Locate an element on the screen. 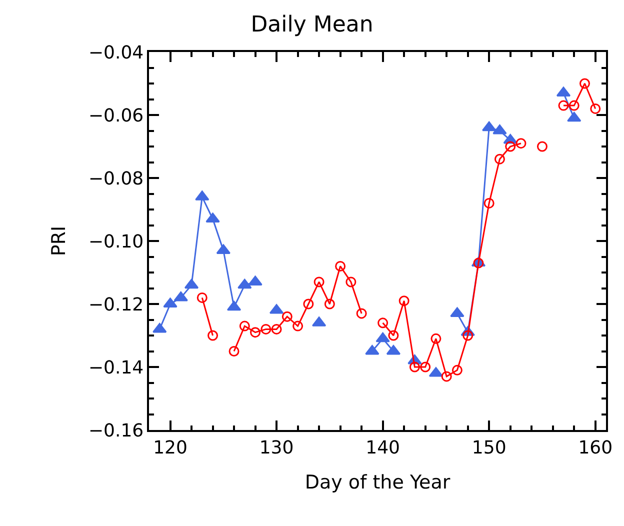 This screenshot has width=624, height=526. y-tick-label: −0.14 is located at coordinates (116, 367).